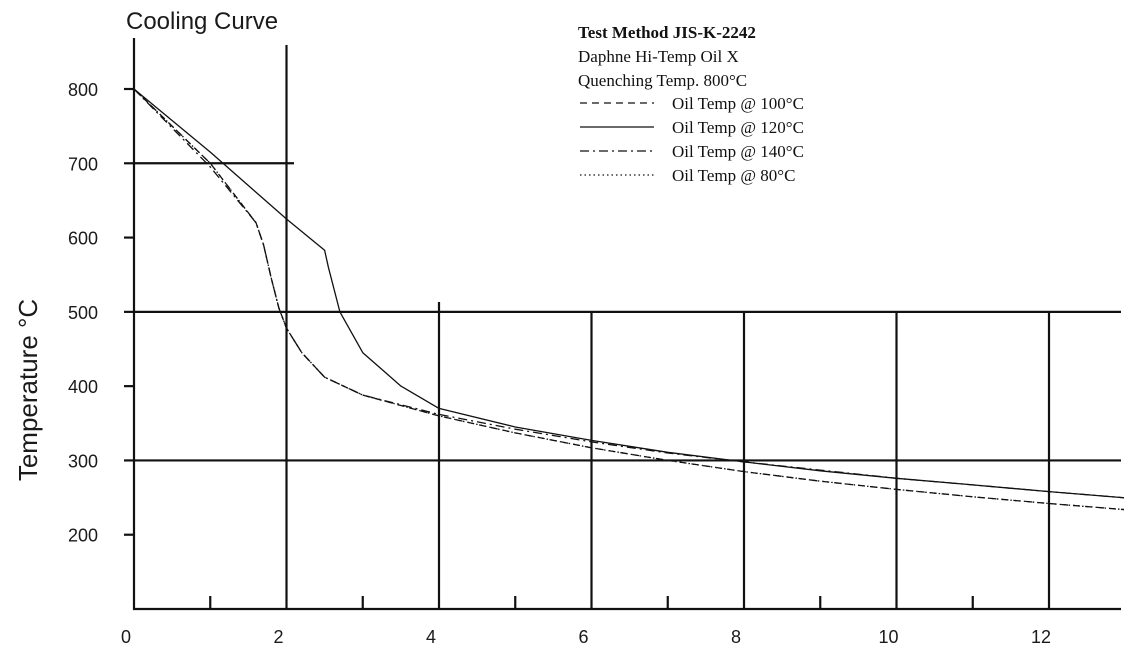  What do you see at coordinates (583, 637) in the screenshot?
I see `x-tick-label: 6` at bounding box center [583, 637].